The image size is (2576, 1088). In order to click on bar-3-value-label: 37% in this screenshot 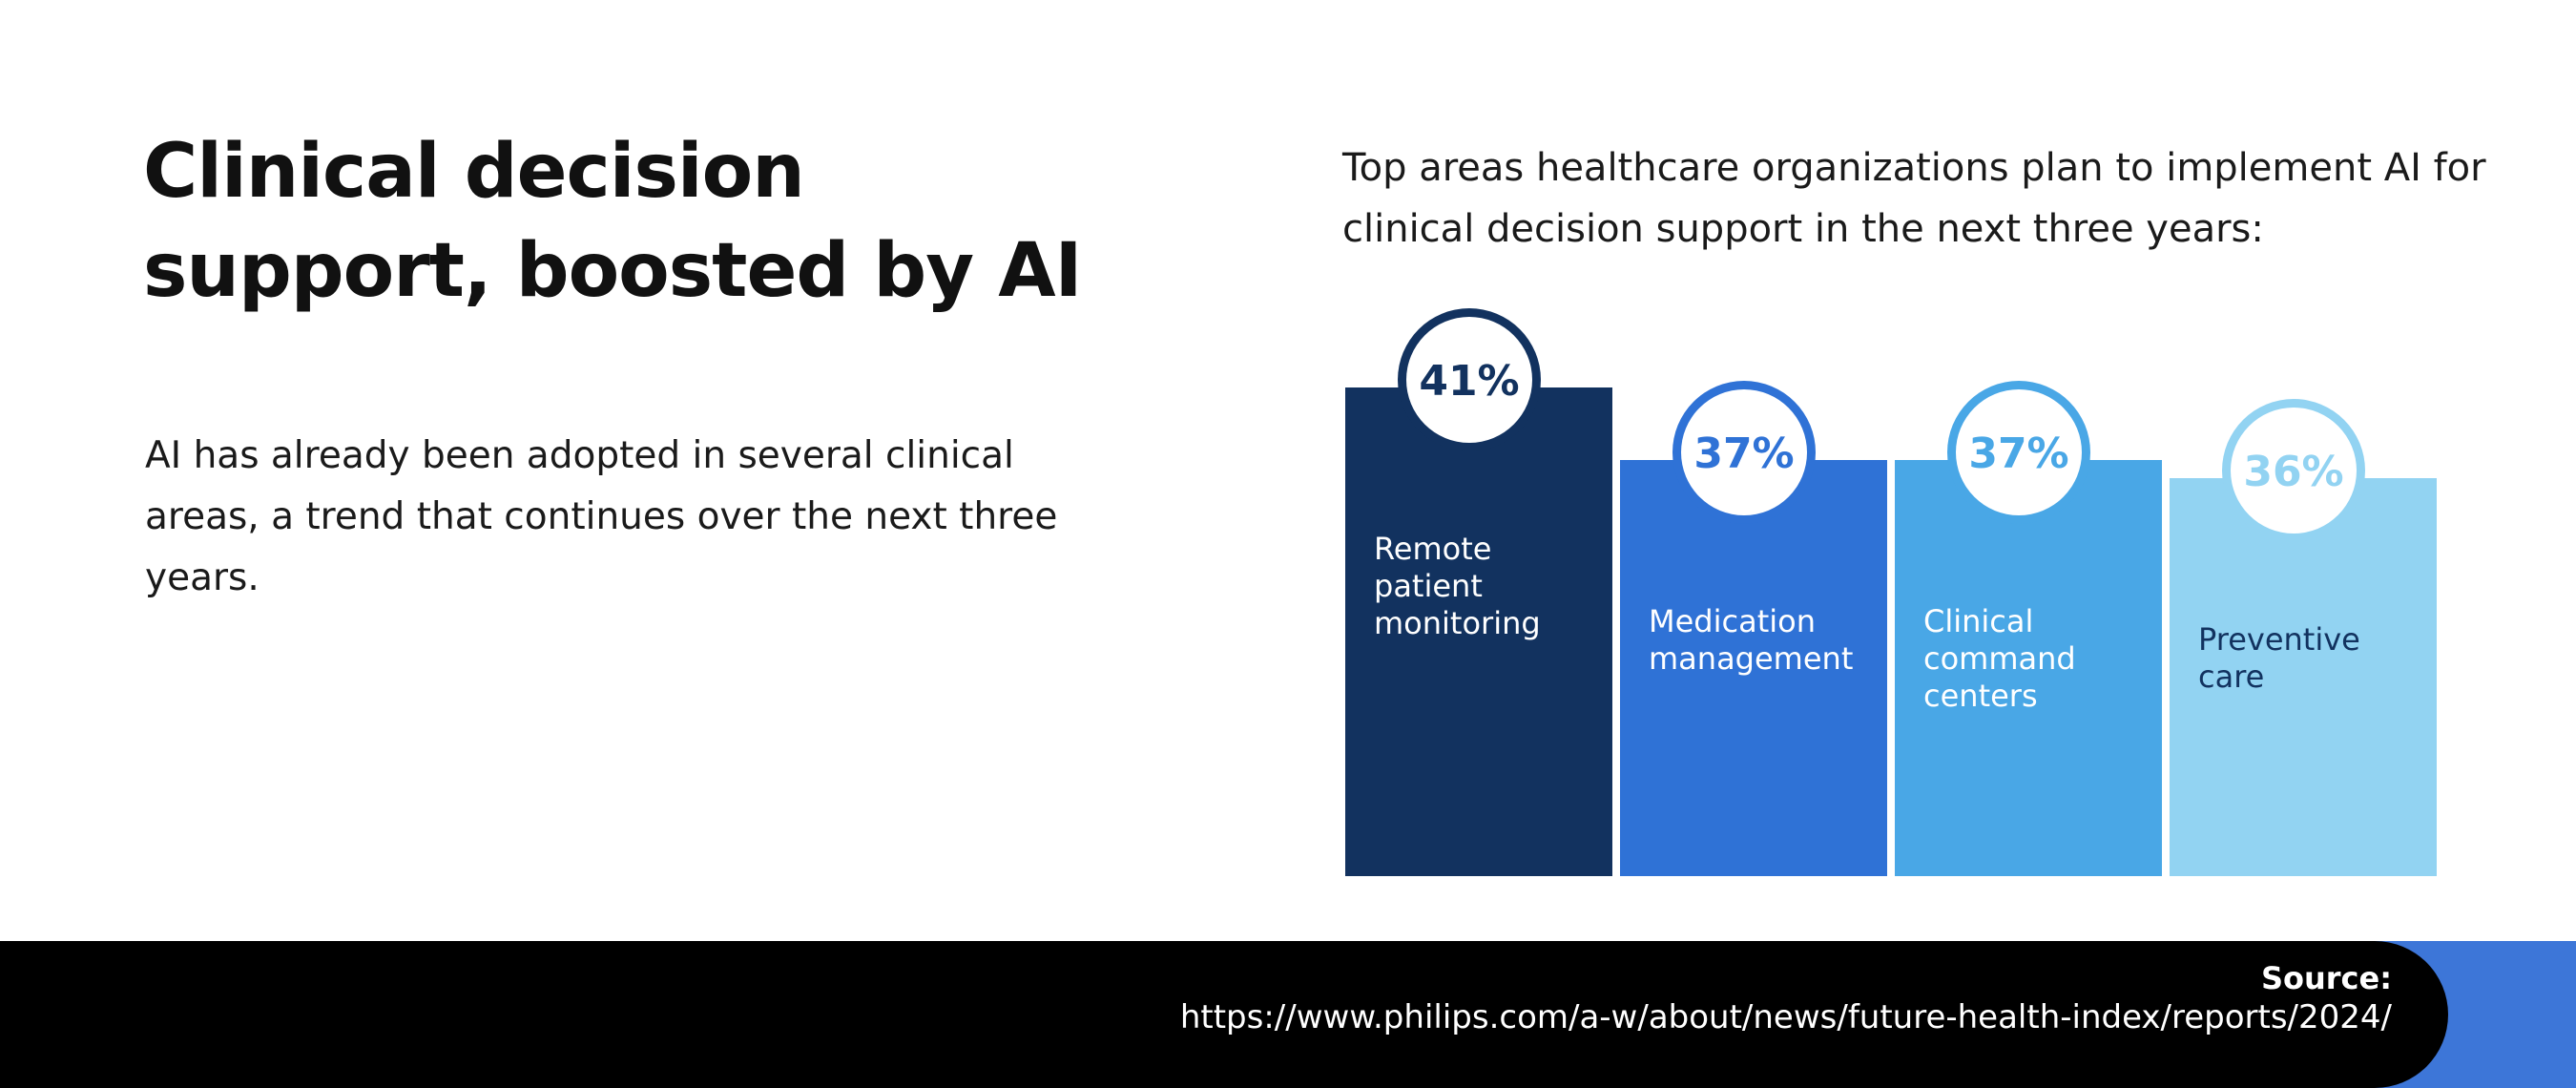, I will do `click(2018, 453)`.